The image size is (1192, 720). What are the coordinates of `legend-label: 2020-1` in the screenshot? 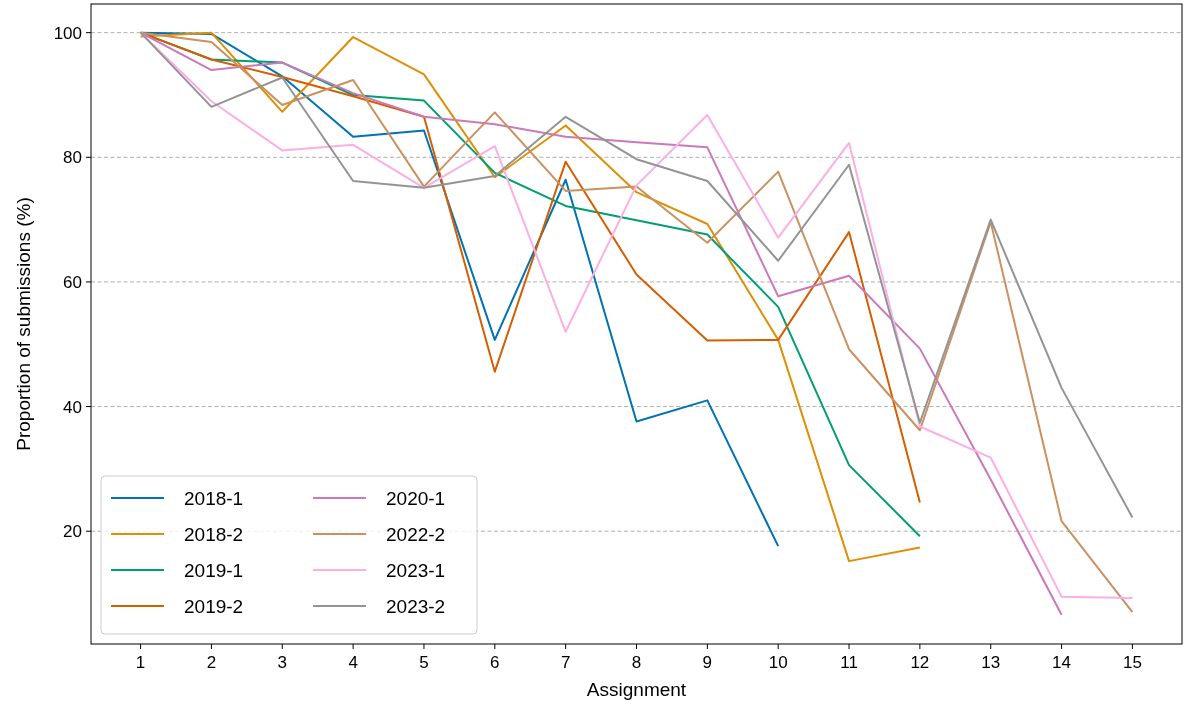 It's located at (416, 498).